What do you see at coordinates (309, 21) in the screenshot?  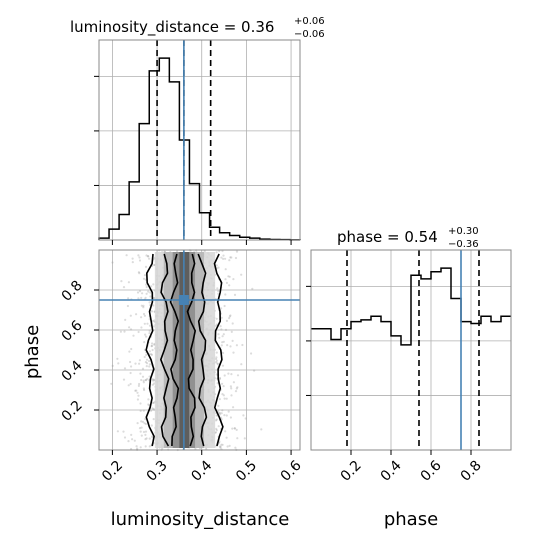 I see `title-distance-upper: +0.06` at bounding box center [309, 21].